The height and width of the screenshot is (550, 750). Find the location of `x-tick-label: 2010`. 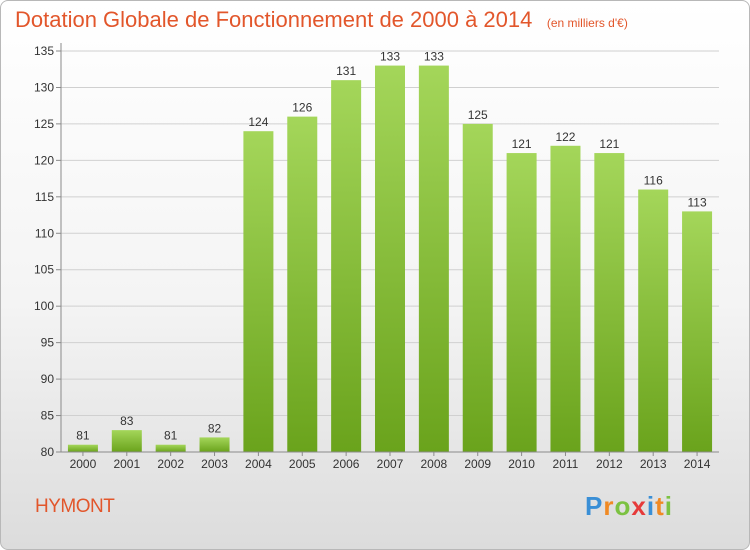

x-tick-label: 2010 is located at coordinates (521, 464).